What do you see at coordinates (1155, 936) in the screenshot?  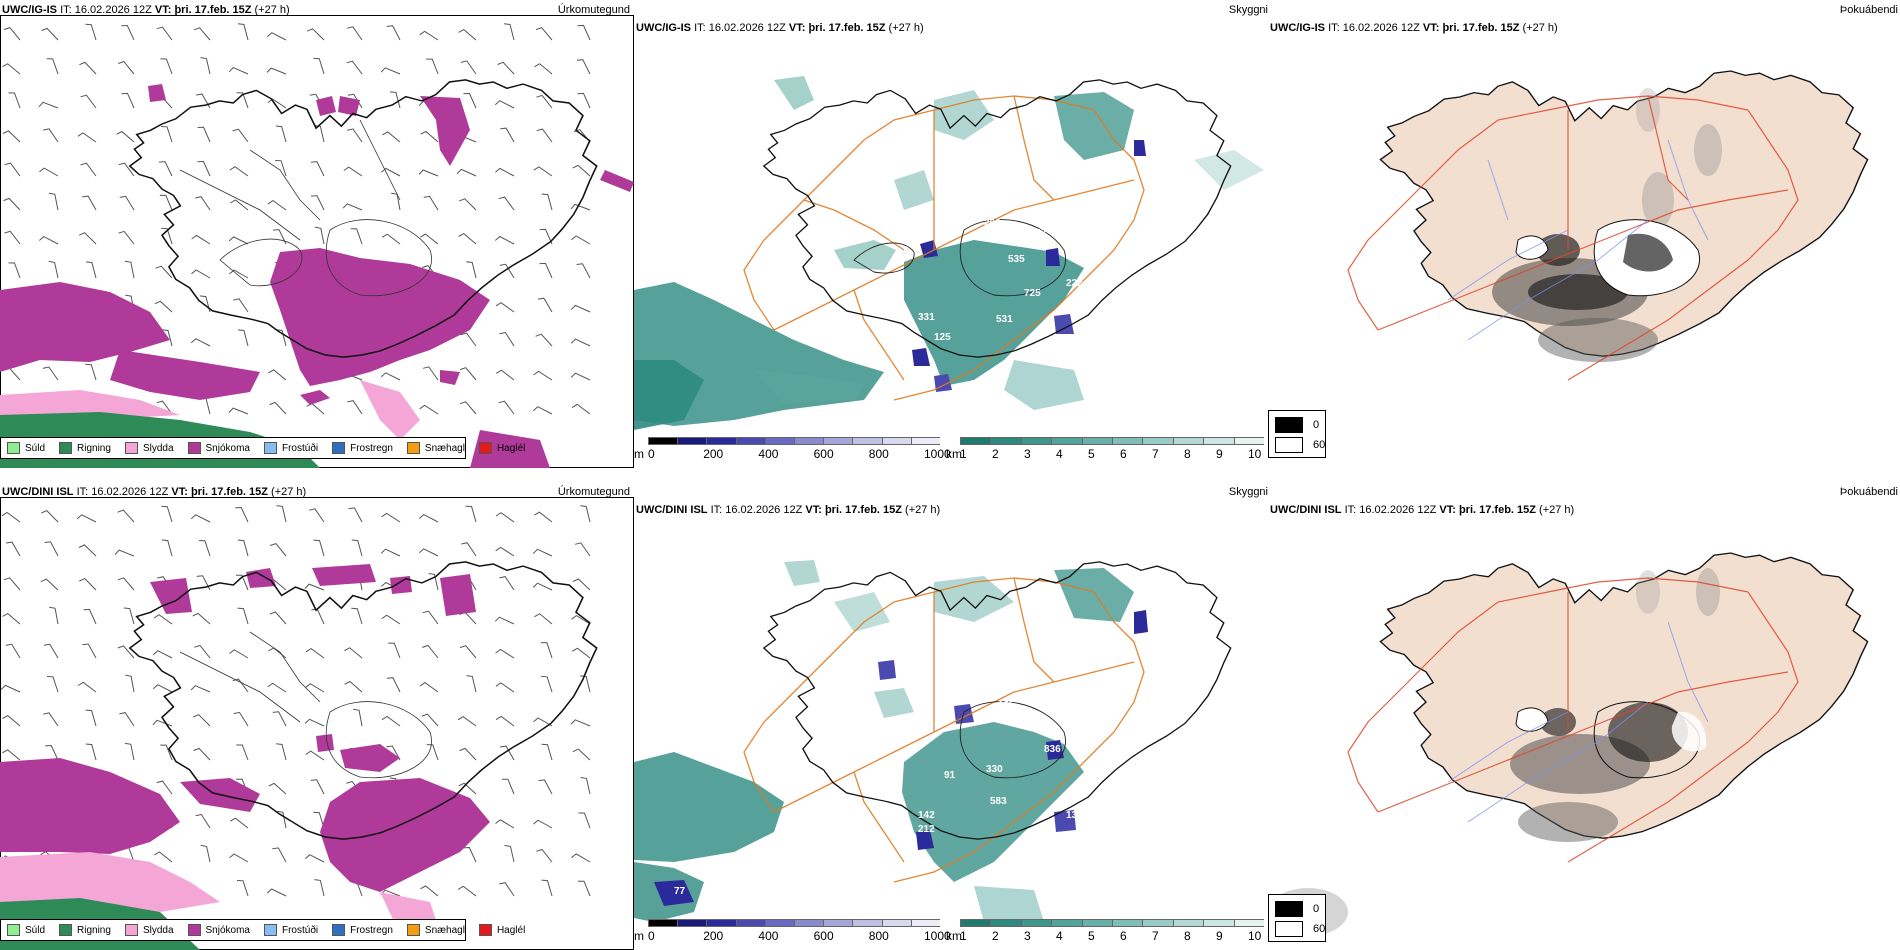 I see `colorbar-tick: 7` at bounding box center [1155, 936].